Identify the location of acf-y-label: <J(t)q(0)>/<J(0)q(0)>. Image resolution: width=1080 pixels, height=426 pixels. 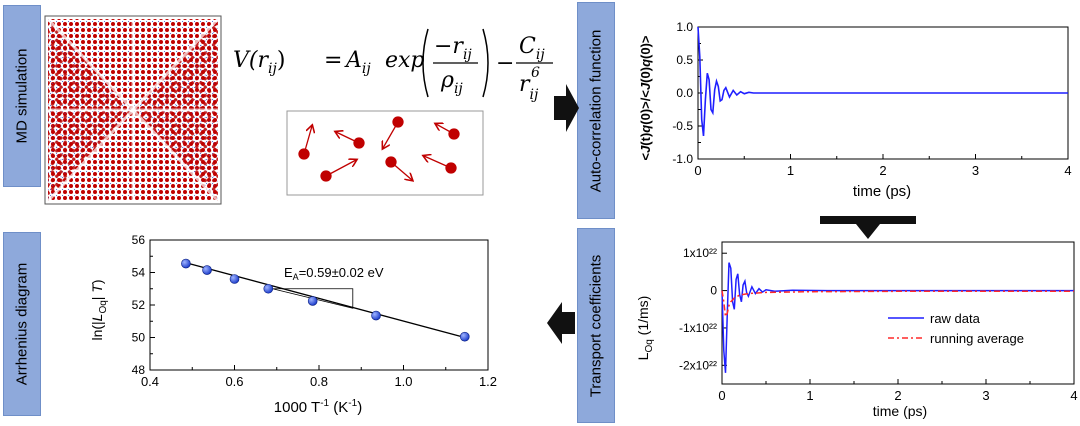
(645, 97).